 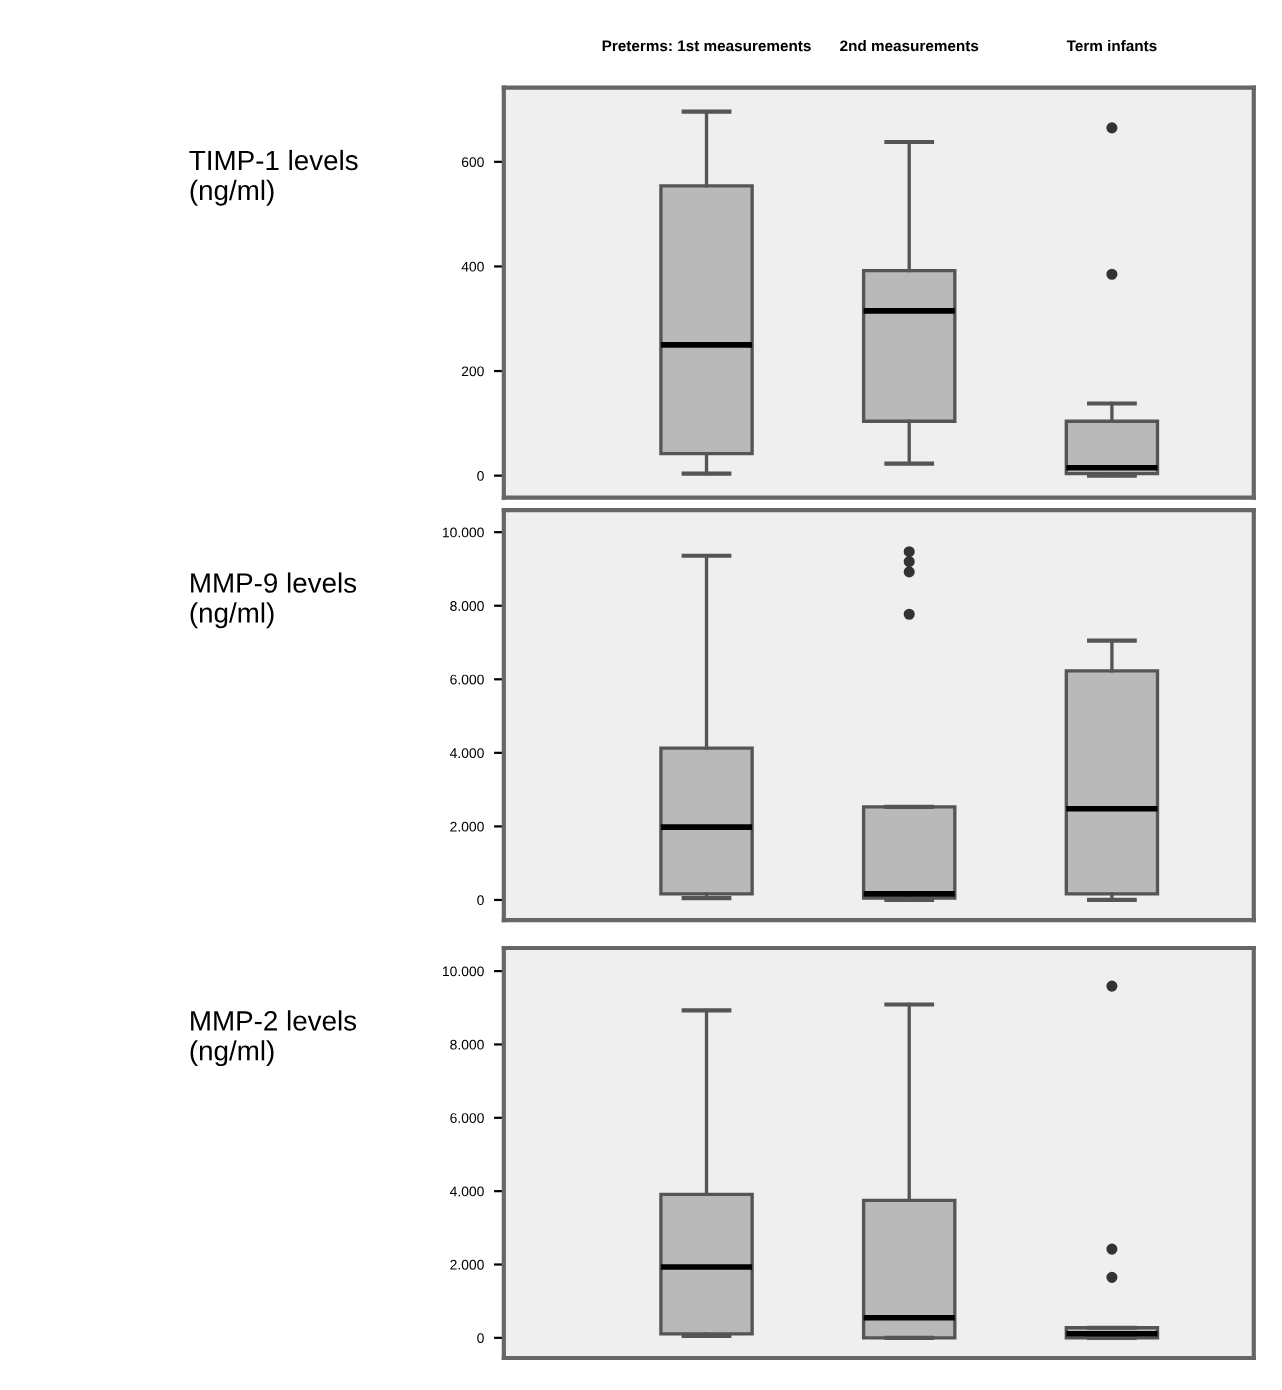 What do you see at coordinates (273, 1038) in the screenshot?
I see `y-axis-title: MMP-2 levels (ng/ml)` at bounding box center [273, 1038].